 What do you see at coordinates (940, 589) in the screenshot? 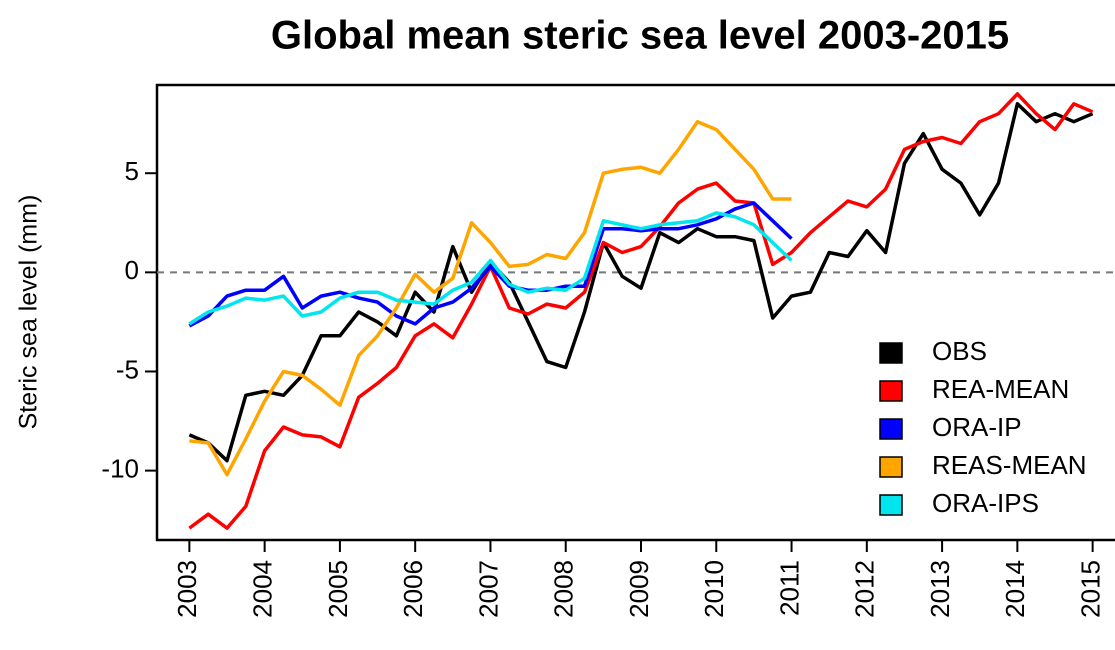
I see `x-tick-label: 2013` at bounding box center [940, 589].